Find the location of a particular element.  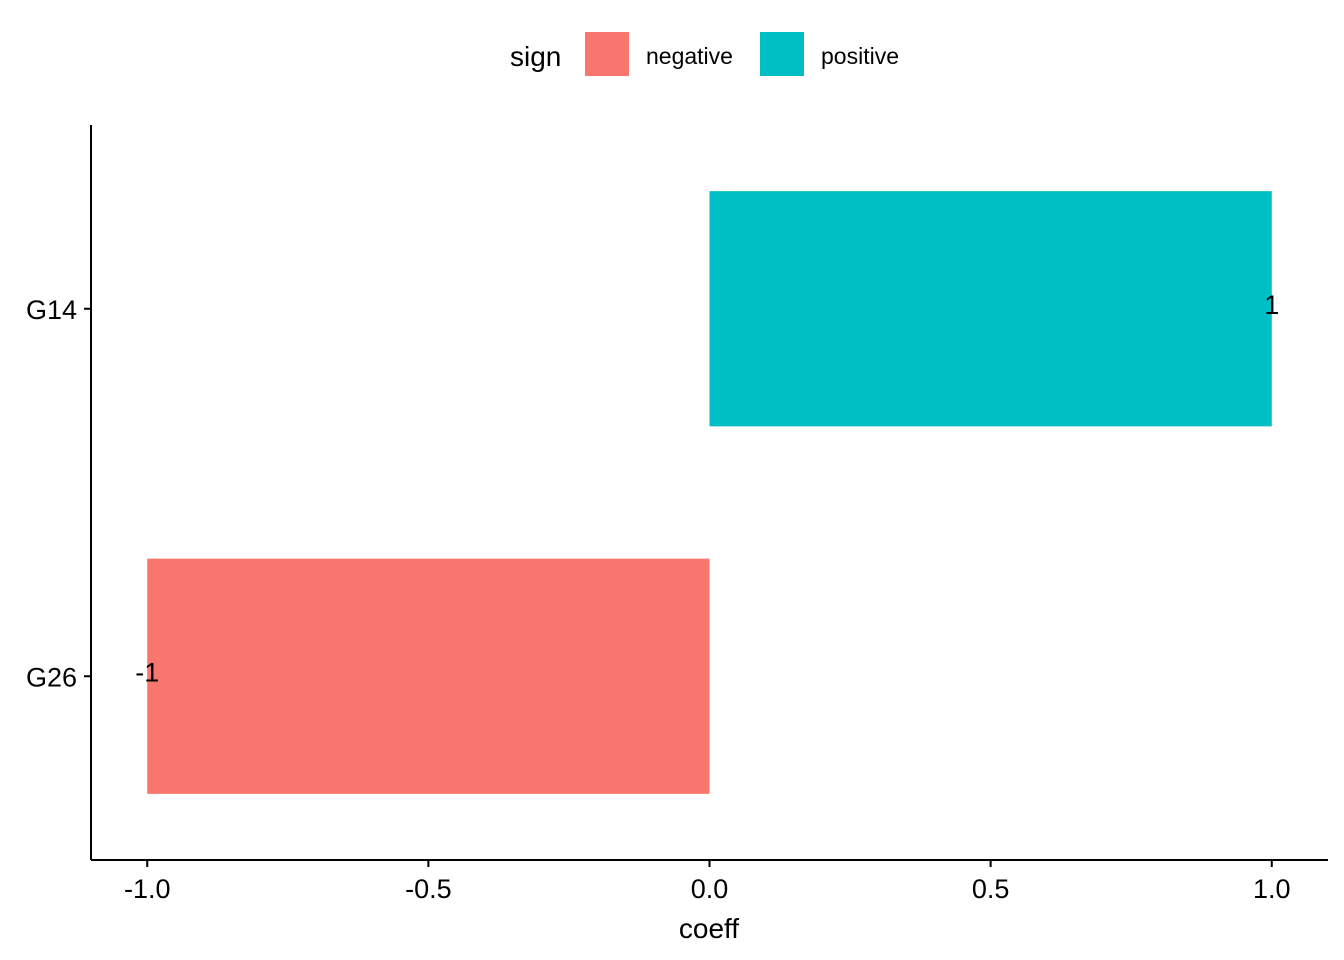

data-label-g14: 1 is located at coordinates (1271, 305).